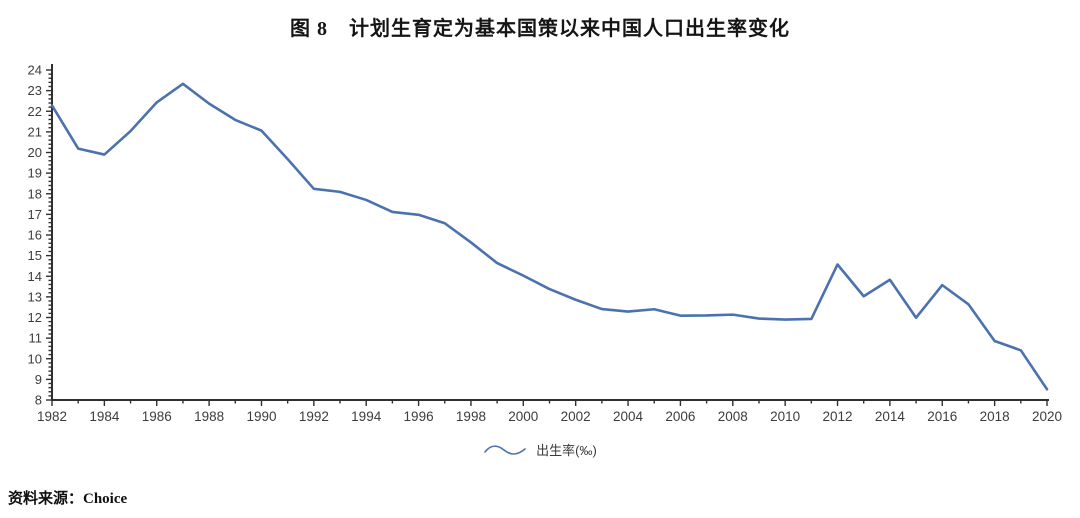 This screenshot has width=1080, height=518. Describe the element at coordinates (471, 416) in the screenshot. I see `x-axis-tick-label: 1998` at that location.